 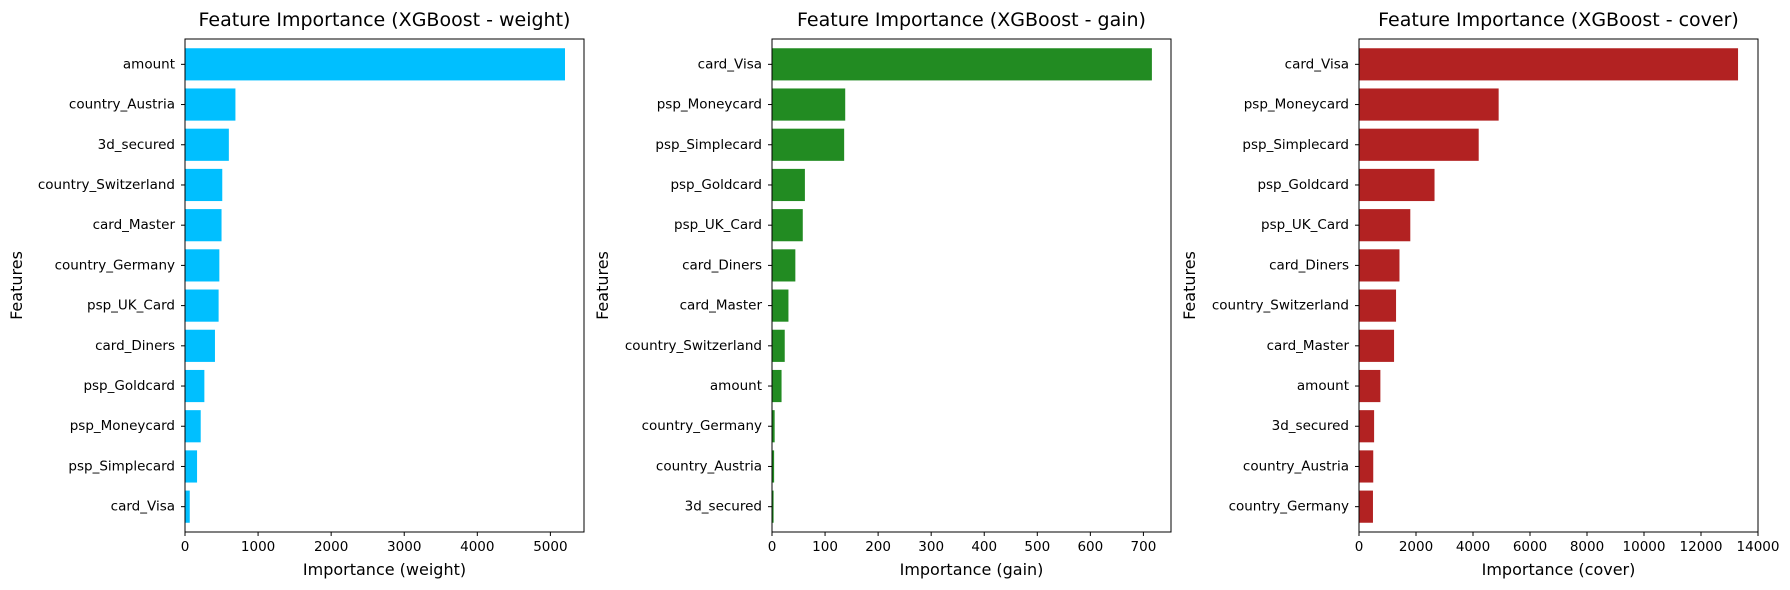 What do you see at coordinates (1144, 547) in the screenshot?
I see `x-tick-label: 700` at bounding box center [1144, 547].